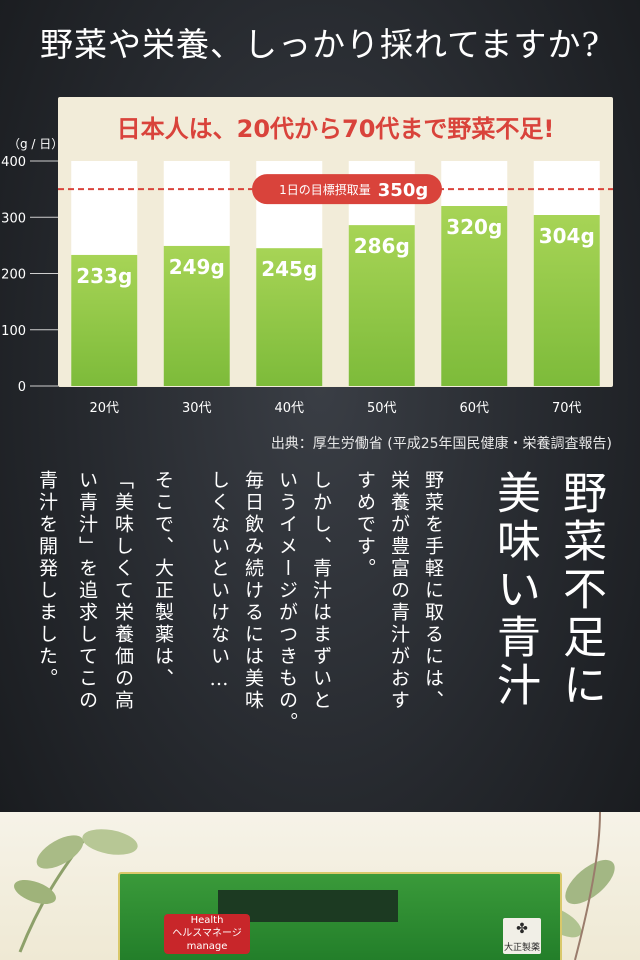 The image size is (640, 960). What do you see at coordinates (403, 190) in the screenshot?
I see `target-value-label: 350g` at bounding box center [403, 190].